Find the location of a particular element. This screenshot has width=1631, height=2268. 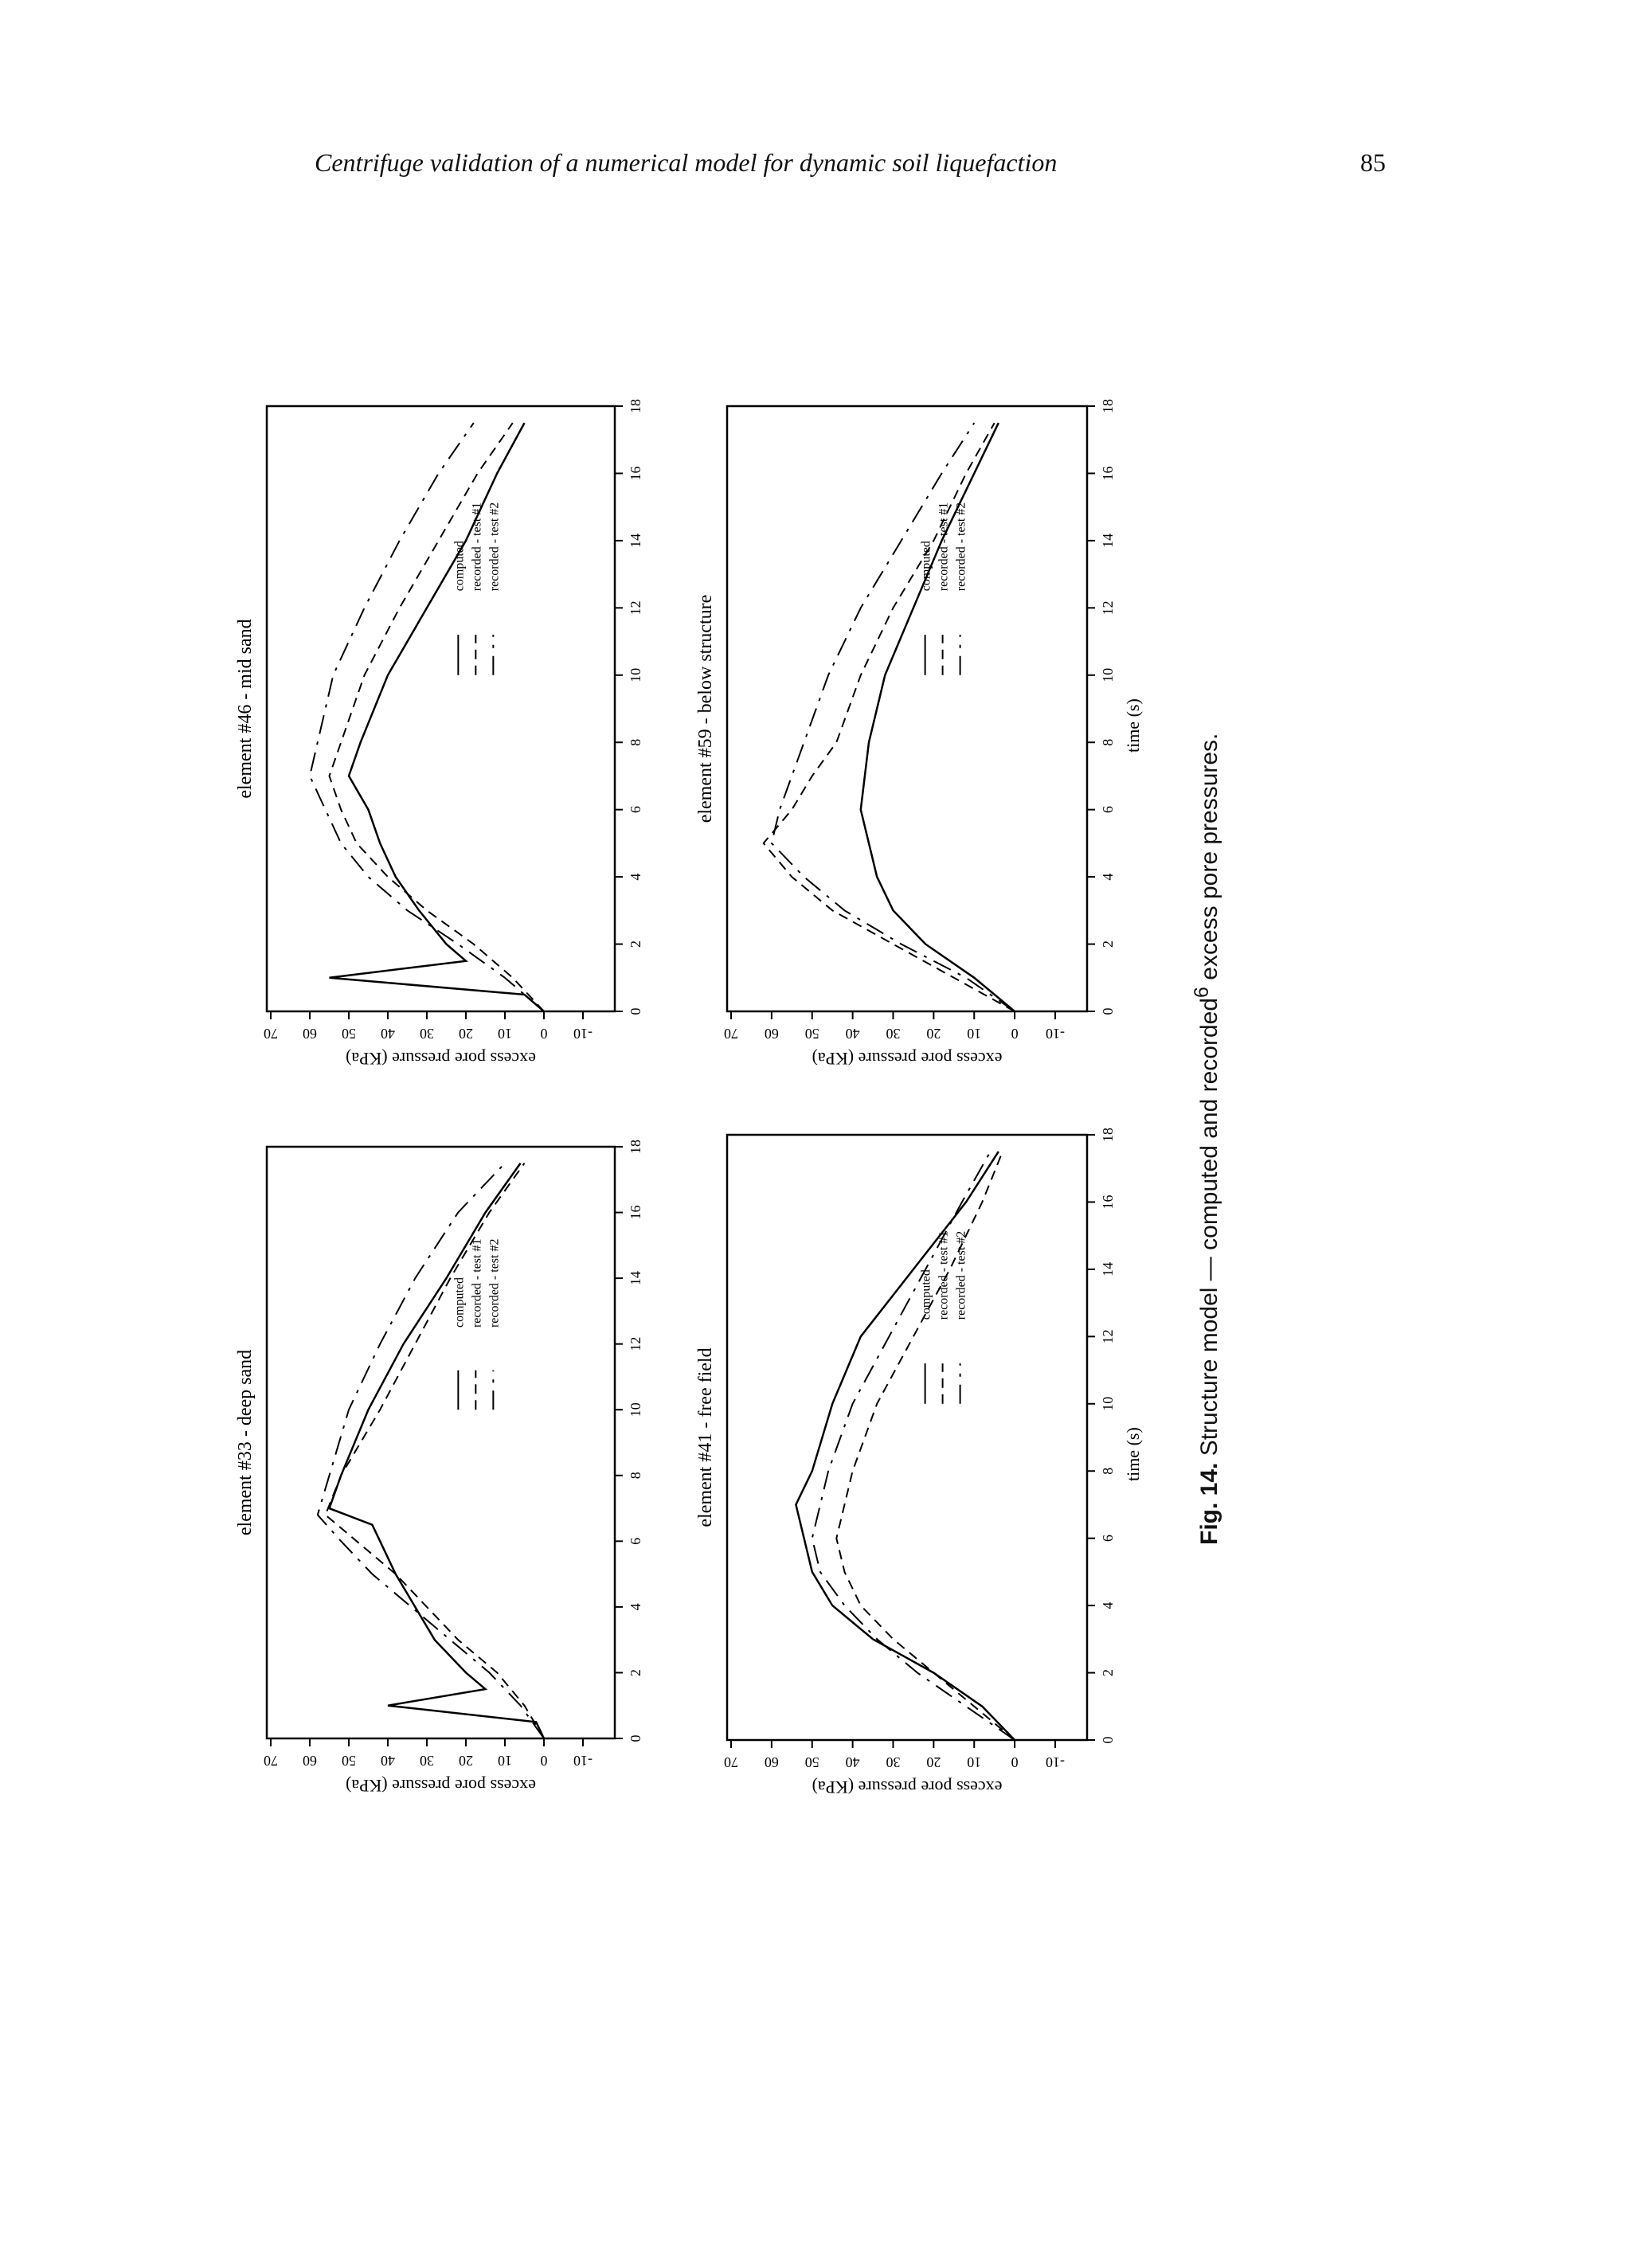

caption-text-end: excess pore pressures. is located at coordinates (1209, 860).